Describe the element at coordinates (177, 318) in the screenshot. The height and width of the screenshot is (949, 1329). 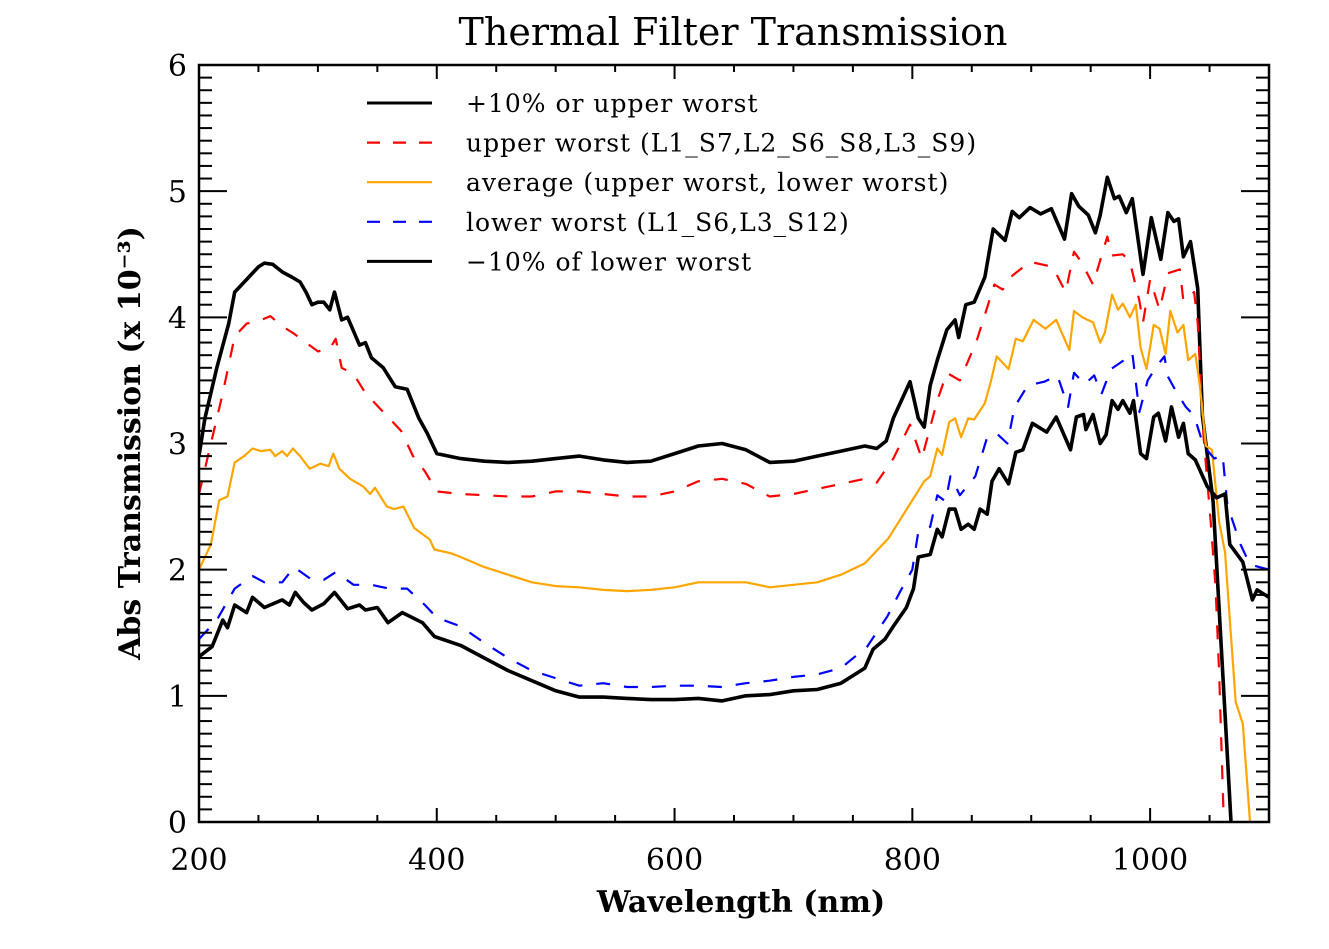
I see `y-tick-label: 4` at that location.